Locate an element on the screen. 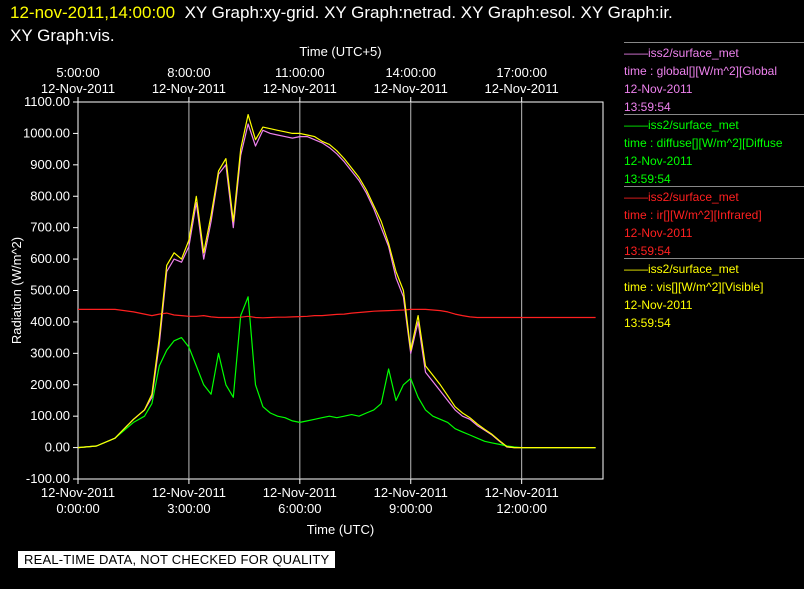 The image size is (804, 589). x2-tick-time-2: 11:00:00 is located at coordinates (300, 72).